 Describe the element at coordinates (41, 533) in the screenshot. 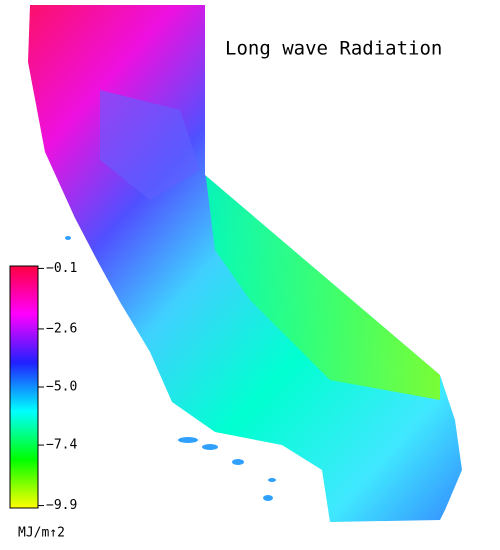

I see `colorbar-unit: MJ/m↑2` at that location.